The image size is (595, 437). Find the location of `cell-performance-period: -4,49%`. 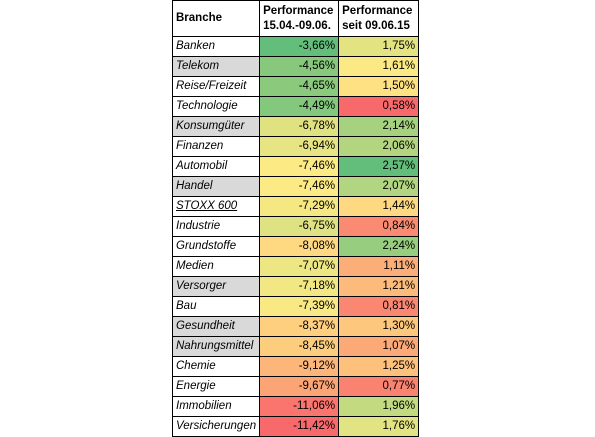

cell-performance-period: -4,49% is located at coordinates (299, 106).